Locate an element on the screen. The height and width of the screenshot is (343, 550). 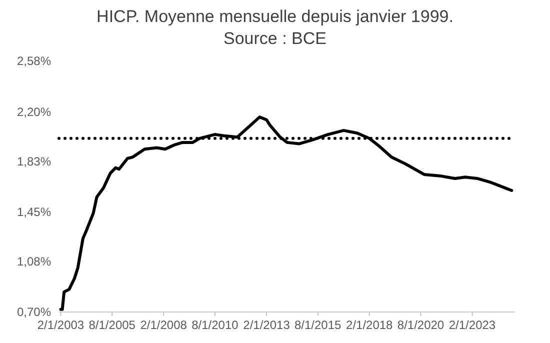
y-tick-label: 0,70% is located at coordinates (34, 312).